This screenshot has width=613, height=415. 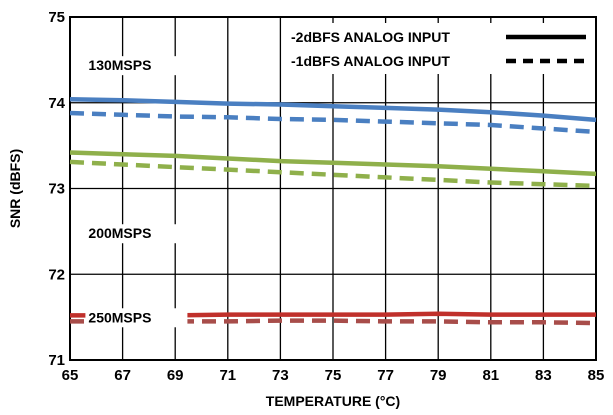 What do you see at coordinates (56, 189) in the screenshot?
I see `y-tick-label: 73` at bounding box center [56, 189].